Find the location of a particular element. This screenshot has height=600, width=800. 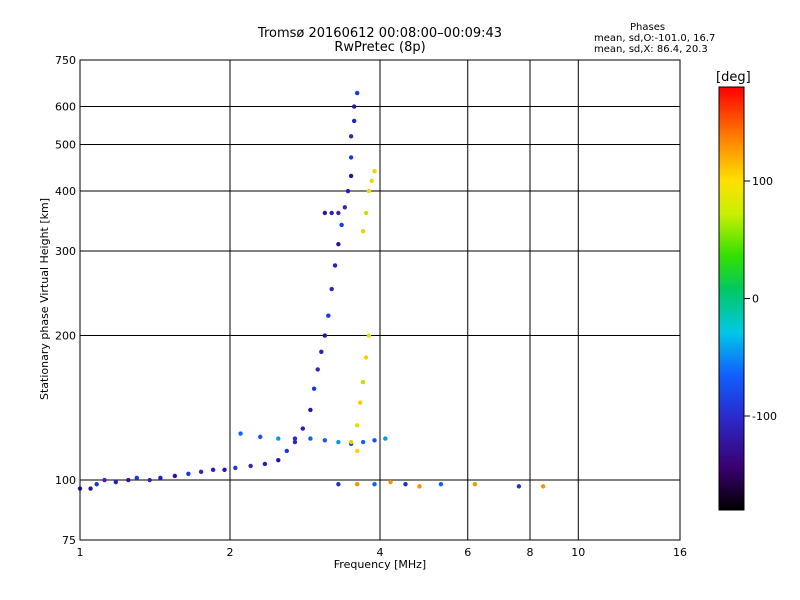

colorbar-gradient is located at coordinates (731, 298).